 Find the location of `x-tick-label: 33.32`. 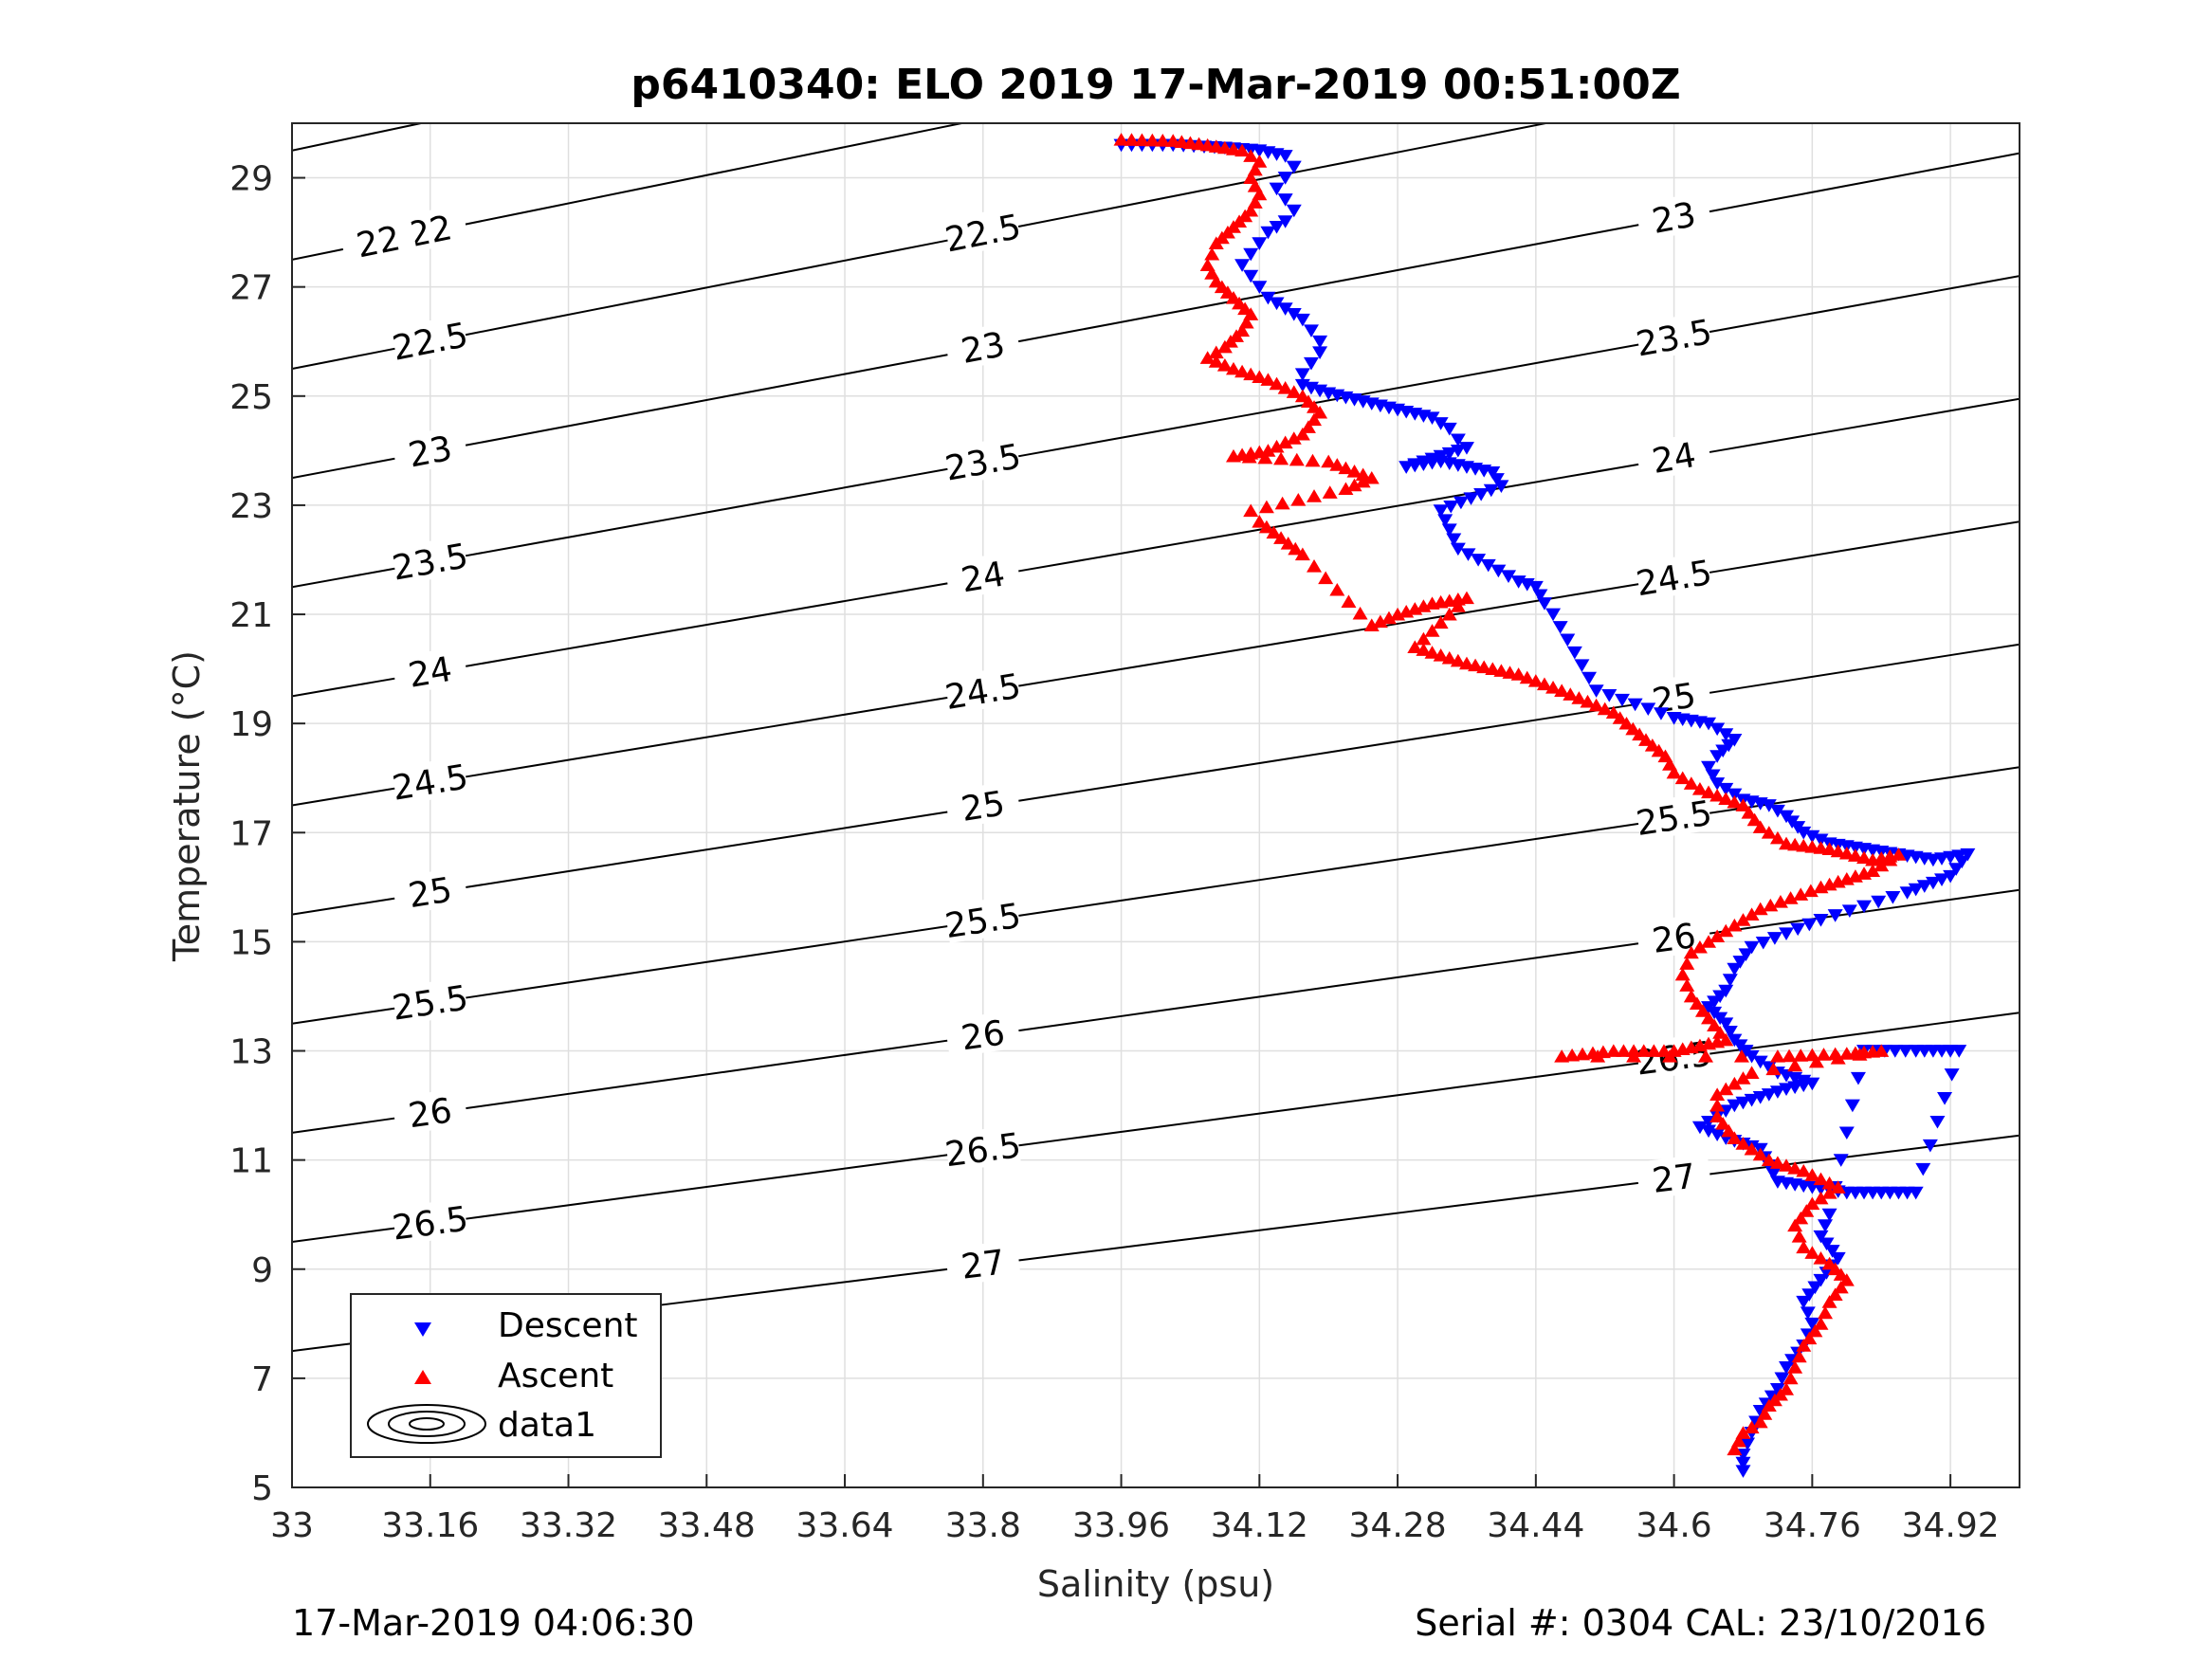

x-tick-label: 33.32 is located at coordinates (568, 1525).